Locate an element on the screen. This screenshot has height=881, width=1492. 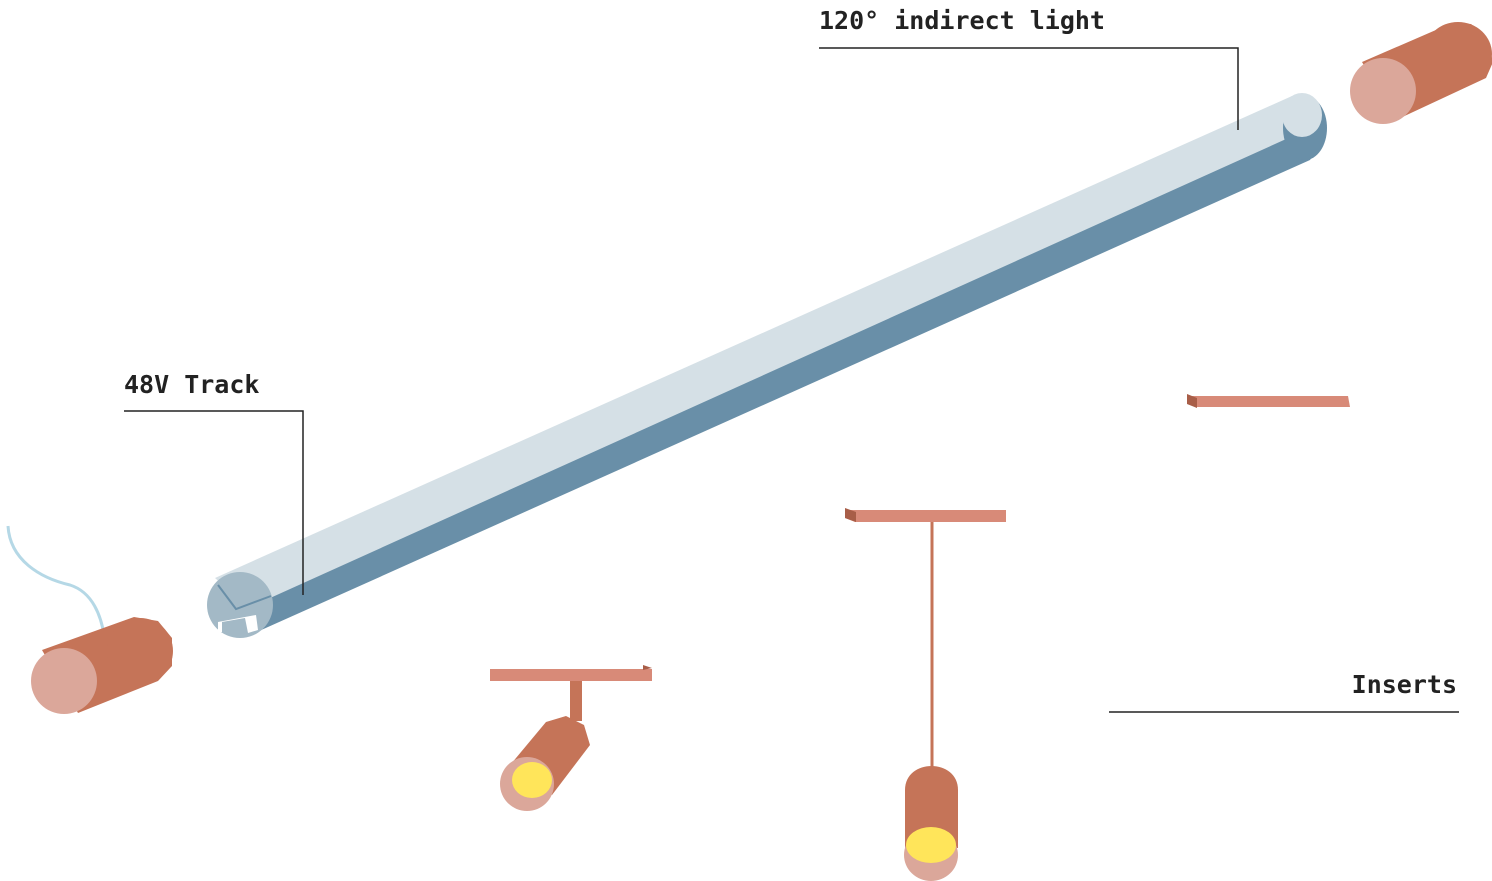
spotlight-lens-icon is located at coordinates (532, 780).